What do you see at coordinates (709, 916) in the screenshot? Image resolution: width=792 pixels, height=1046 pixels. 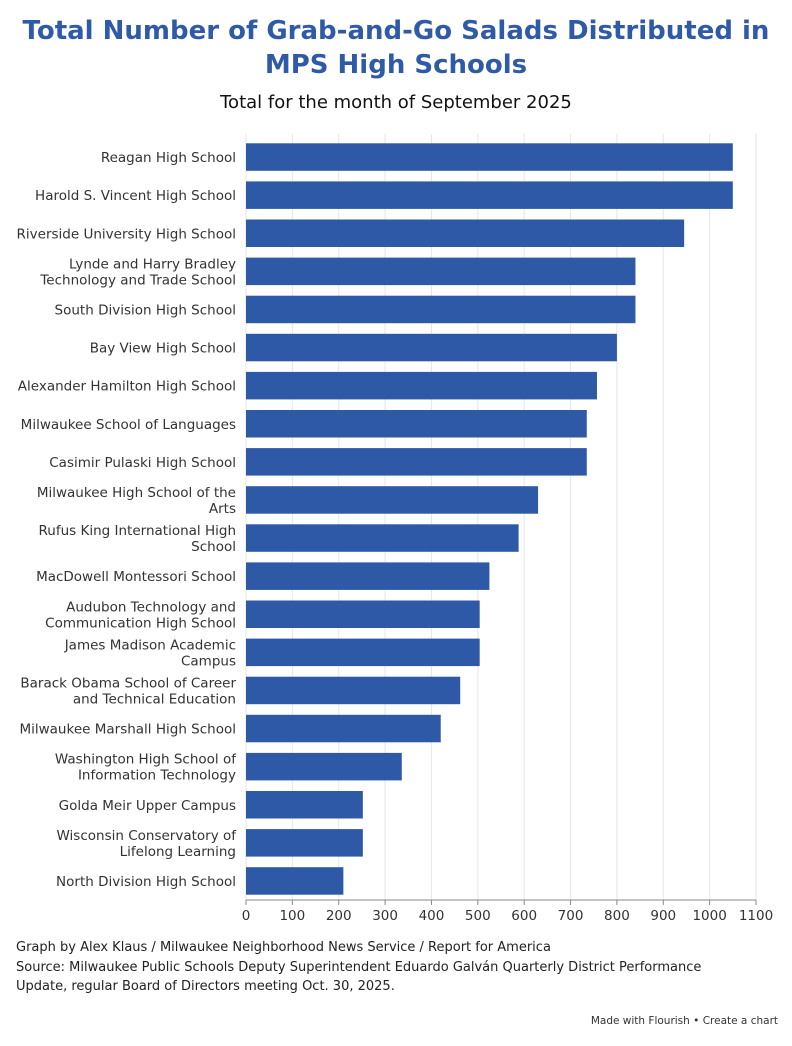 I see `x-tick-label: 1000` at bounding box center [709, 916].